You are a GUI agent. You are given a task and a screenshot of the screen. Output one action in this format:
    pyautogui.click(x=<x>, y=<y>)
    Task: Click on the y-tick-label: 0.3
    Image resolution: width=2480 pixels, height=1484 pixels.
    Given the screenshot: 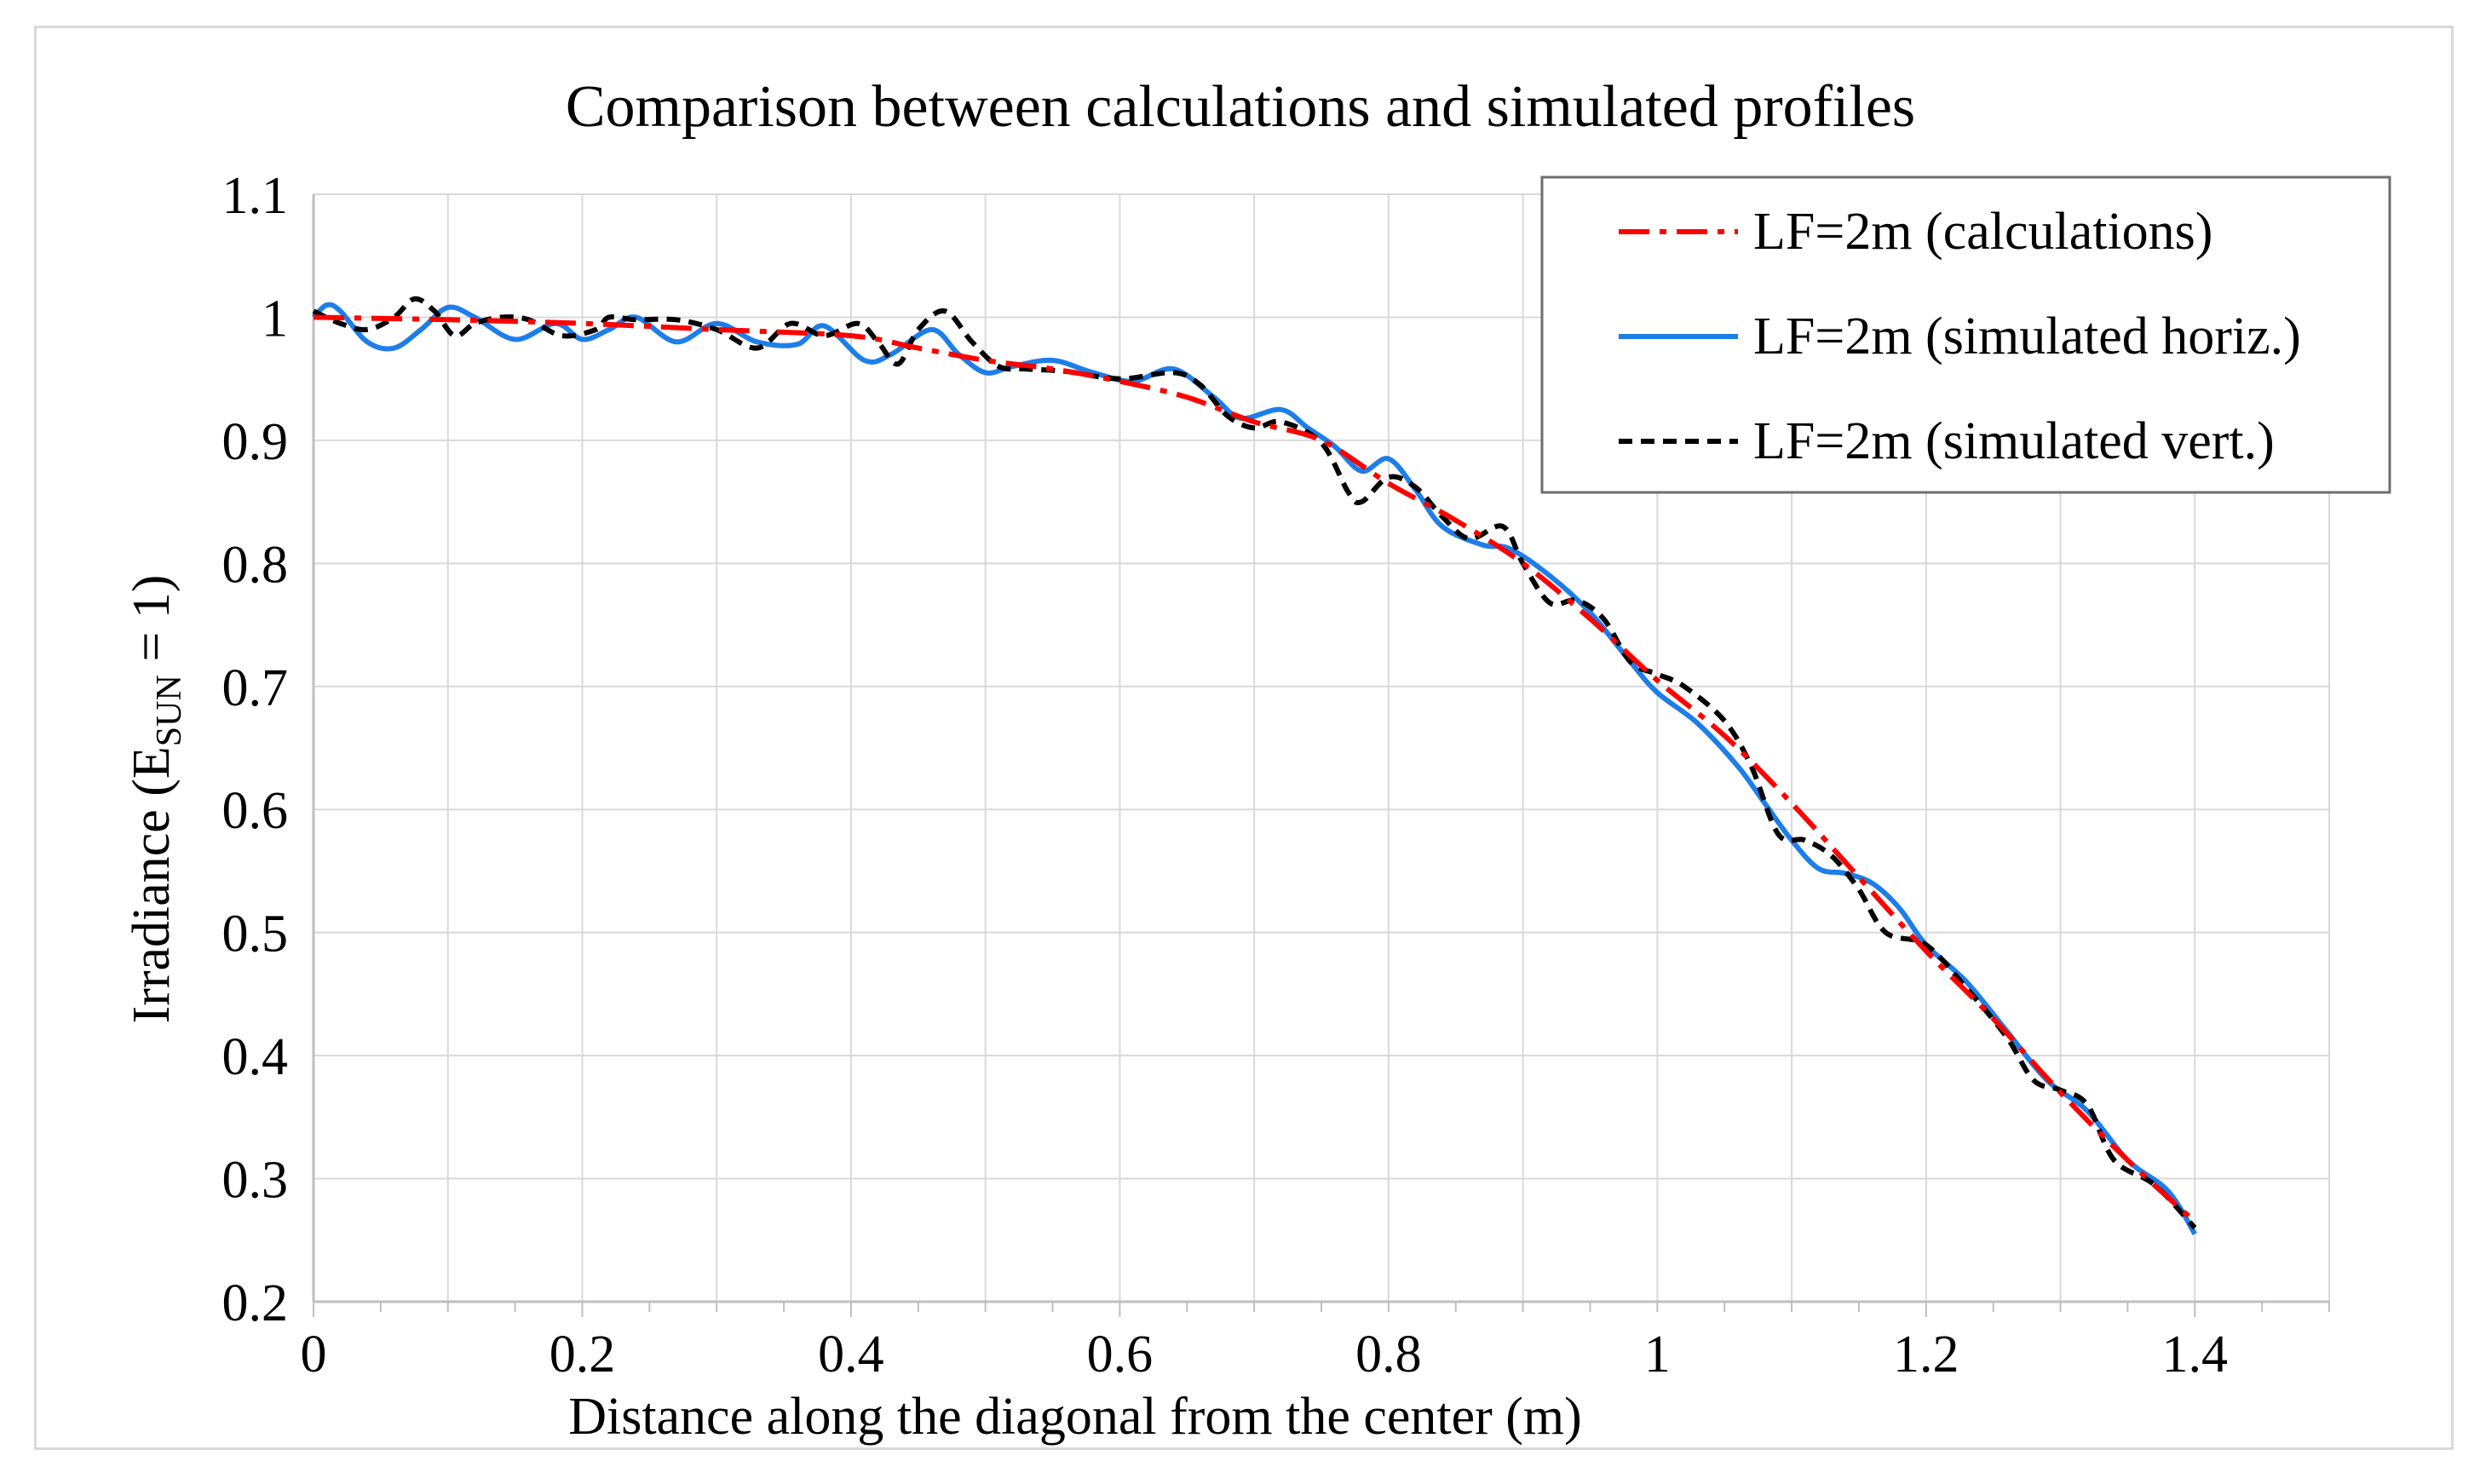 What is the action you would take?
    pyautogui.click(x=256, y=1181)
    